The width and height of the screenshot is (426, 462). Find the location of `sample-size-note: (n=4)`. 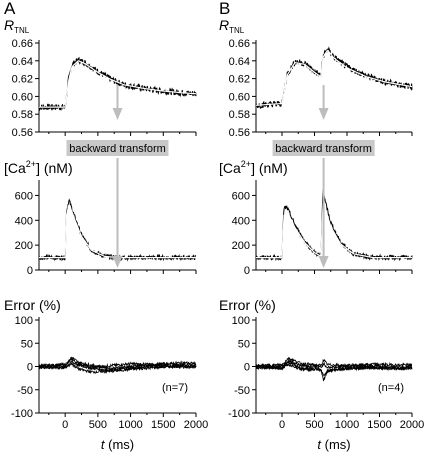

sample-size-note: (n=4) is located at coordinates (391, 388).